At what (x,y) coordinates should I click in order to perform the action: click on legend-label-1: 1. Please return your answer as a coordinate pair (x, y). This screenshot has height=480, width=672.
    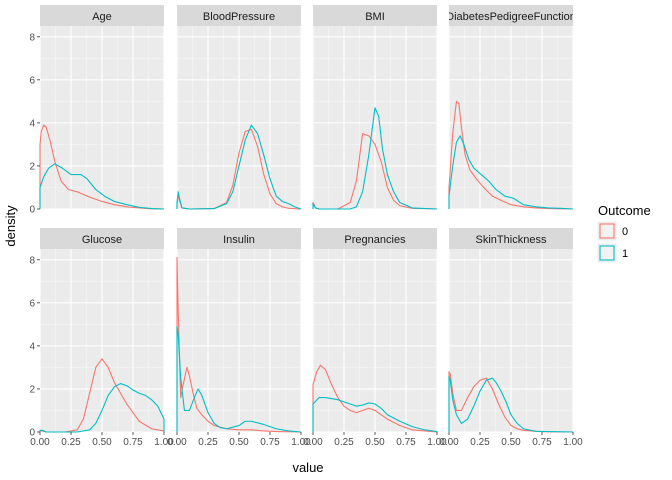
    Looking at the image, I should click on (625, 254).